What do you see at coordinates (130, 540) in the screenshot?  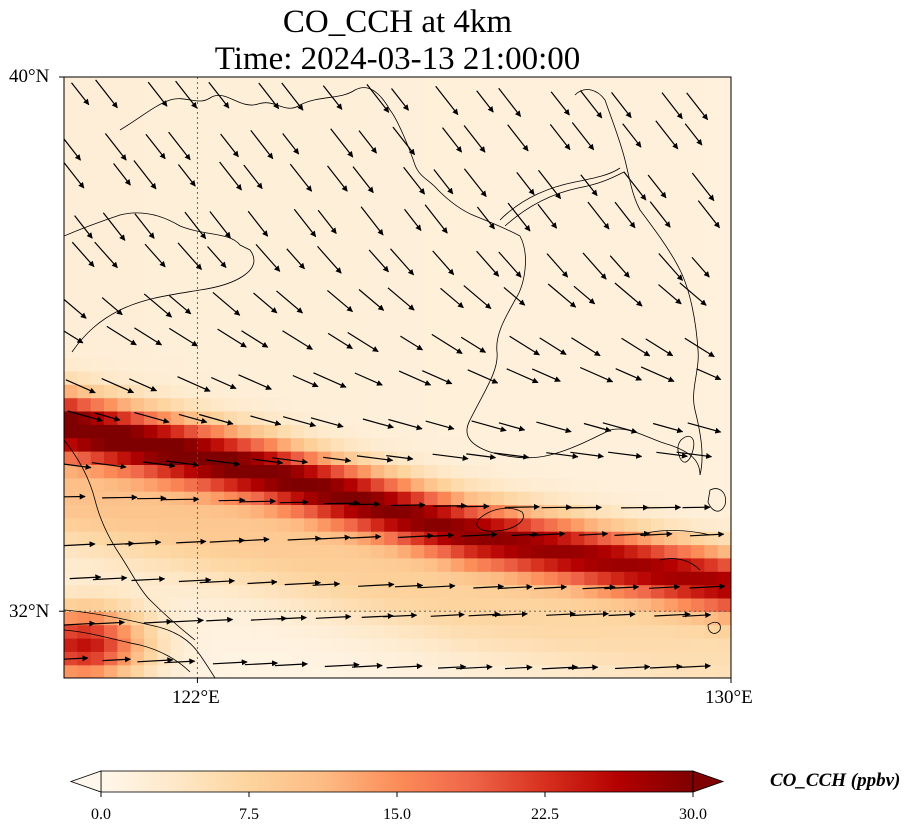 I see `coastline` at bounding box center [130, 540].